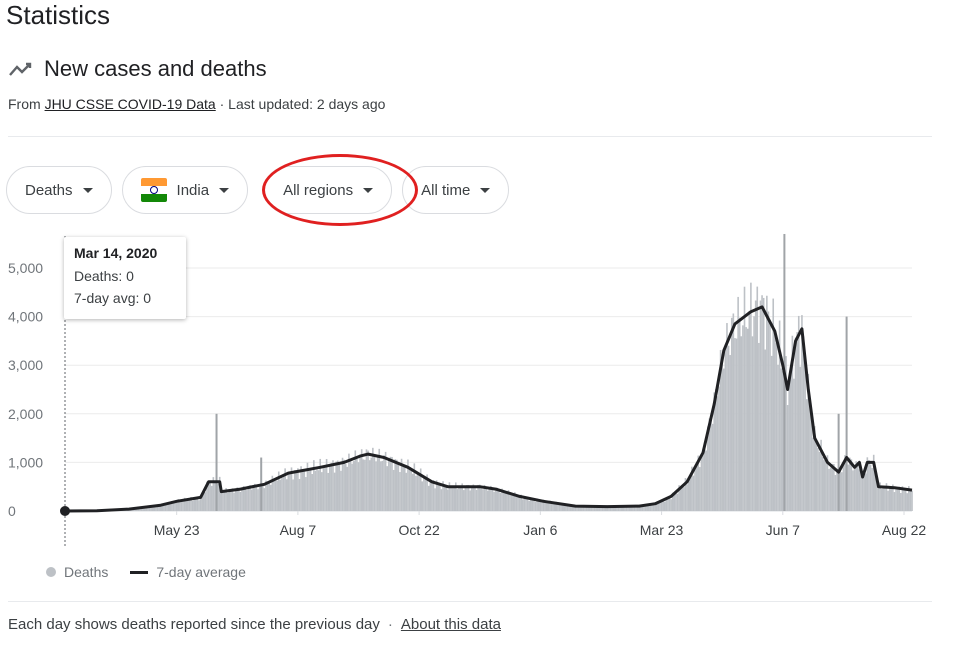 The height and width of the screenshot is (653, 980). Describe the element at coordinates (12, 511) in the screenshot. I see `y-tick-label: 0` at that location.